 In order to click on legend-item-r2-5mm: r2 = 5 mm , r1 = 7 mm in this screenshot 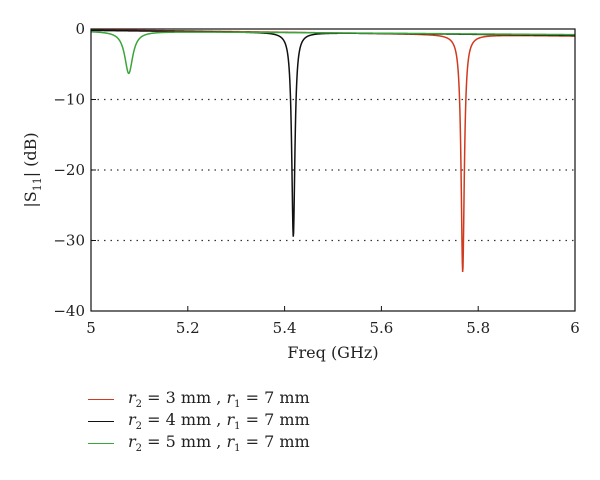, I will do `click(199, 443)`.